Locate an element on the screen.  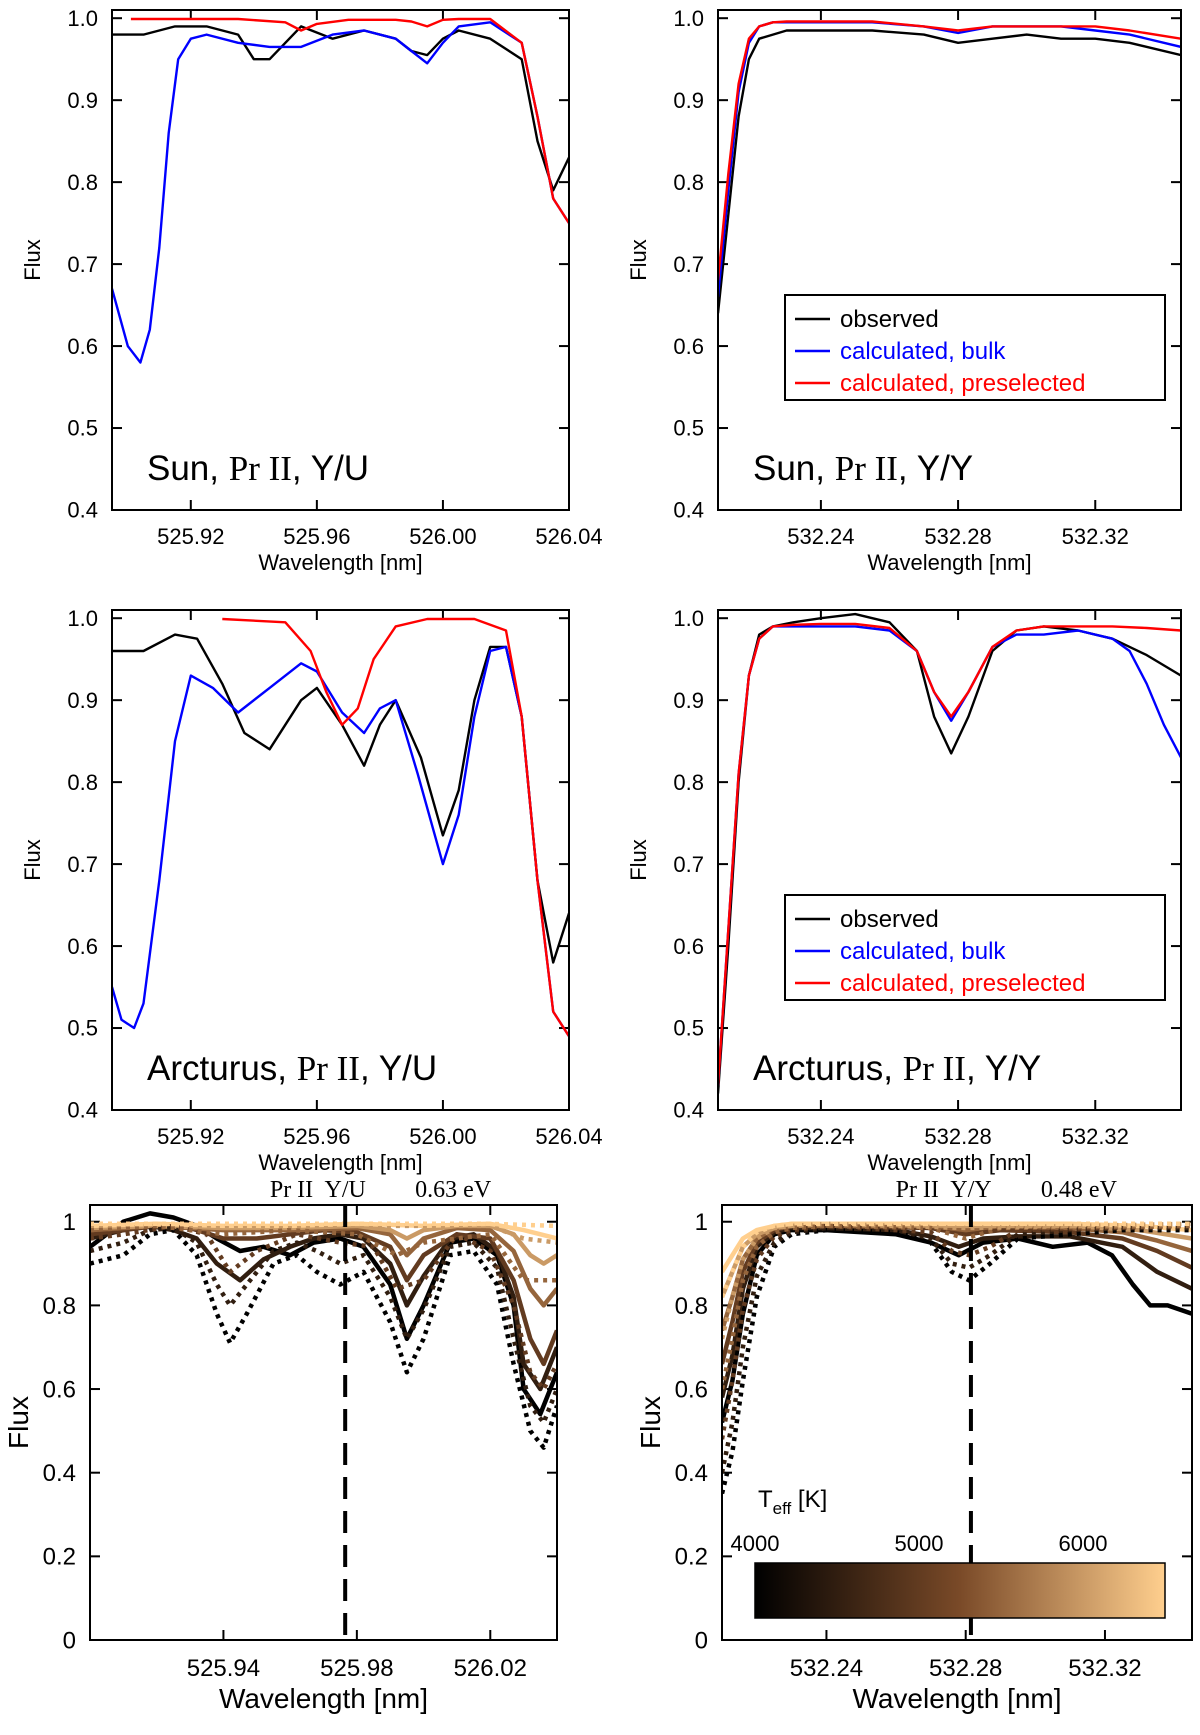
x-tick-label: 526.00 is located at coordinates (442, 1136).